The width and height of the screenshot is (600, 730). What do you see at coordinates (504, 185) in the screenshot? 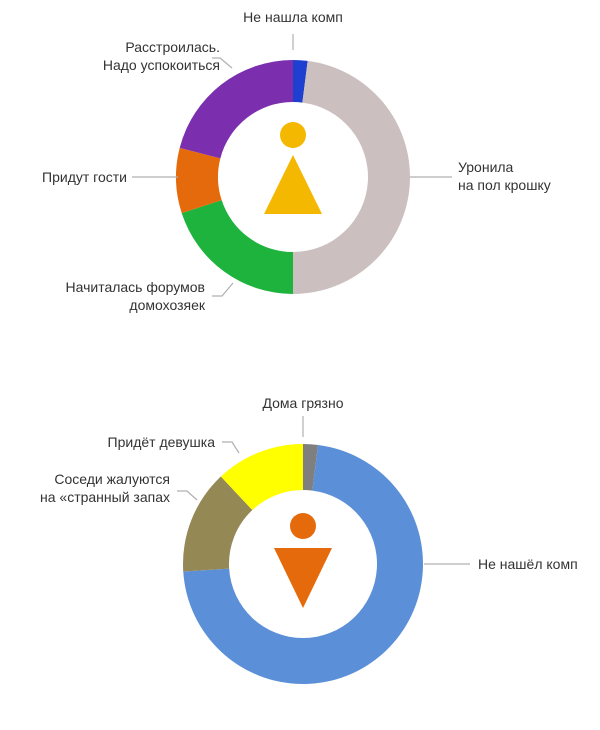
I see `slice-label: на пол крошку` at bounding box center [504, 185].